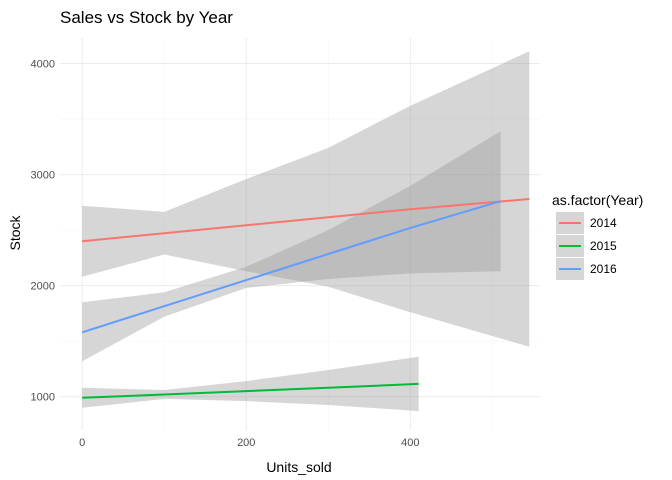  I want to click on fit-line-2015, so click(250, 390).